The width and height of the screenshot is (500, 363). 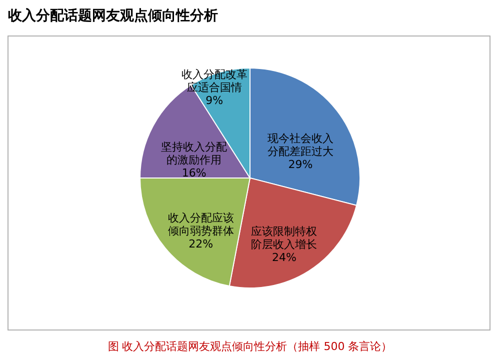 What do you see at coordinates (194, 153) in the screenshot?
I see `slice-label: 坚持收入分配的激励作用` at bounding box center [194, 153].